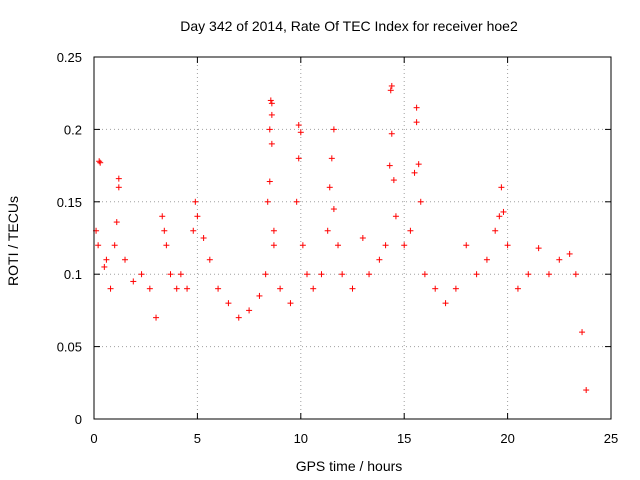 The image size is (640, 480). What do you see at coordinates (13, 241) in the screenshot?
I see `y-axis-title: ROTI / TECUs` at bounding box center [13, 241].